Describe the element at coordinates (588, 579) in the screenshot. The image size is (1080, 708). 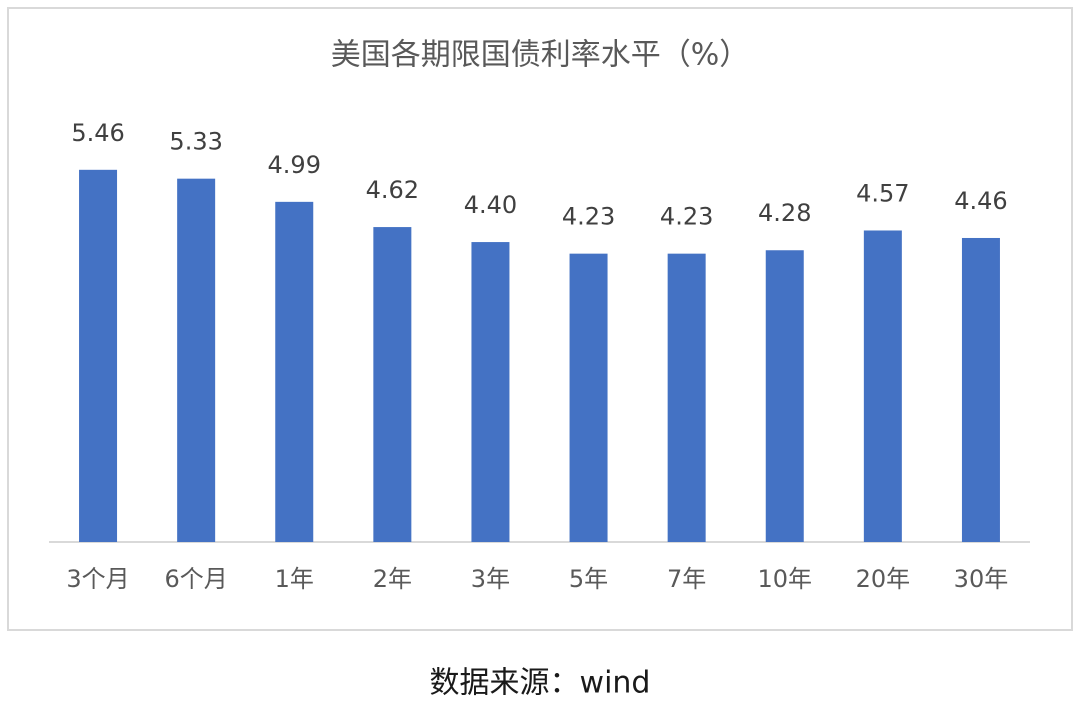
I see `x-tick-label: 5年` at that location.